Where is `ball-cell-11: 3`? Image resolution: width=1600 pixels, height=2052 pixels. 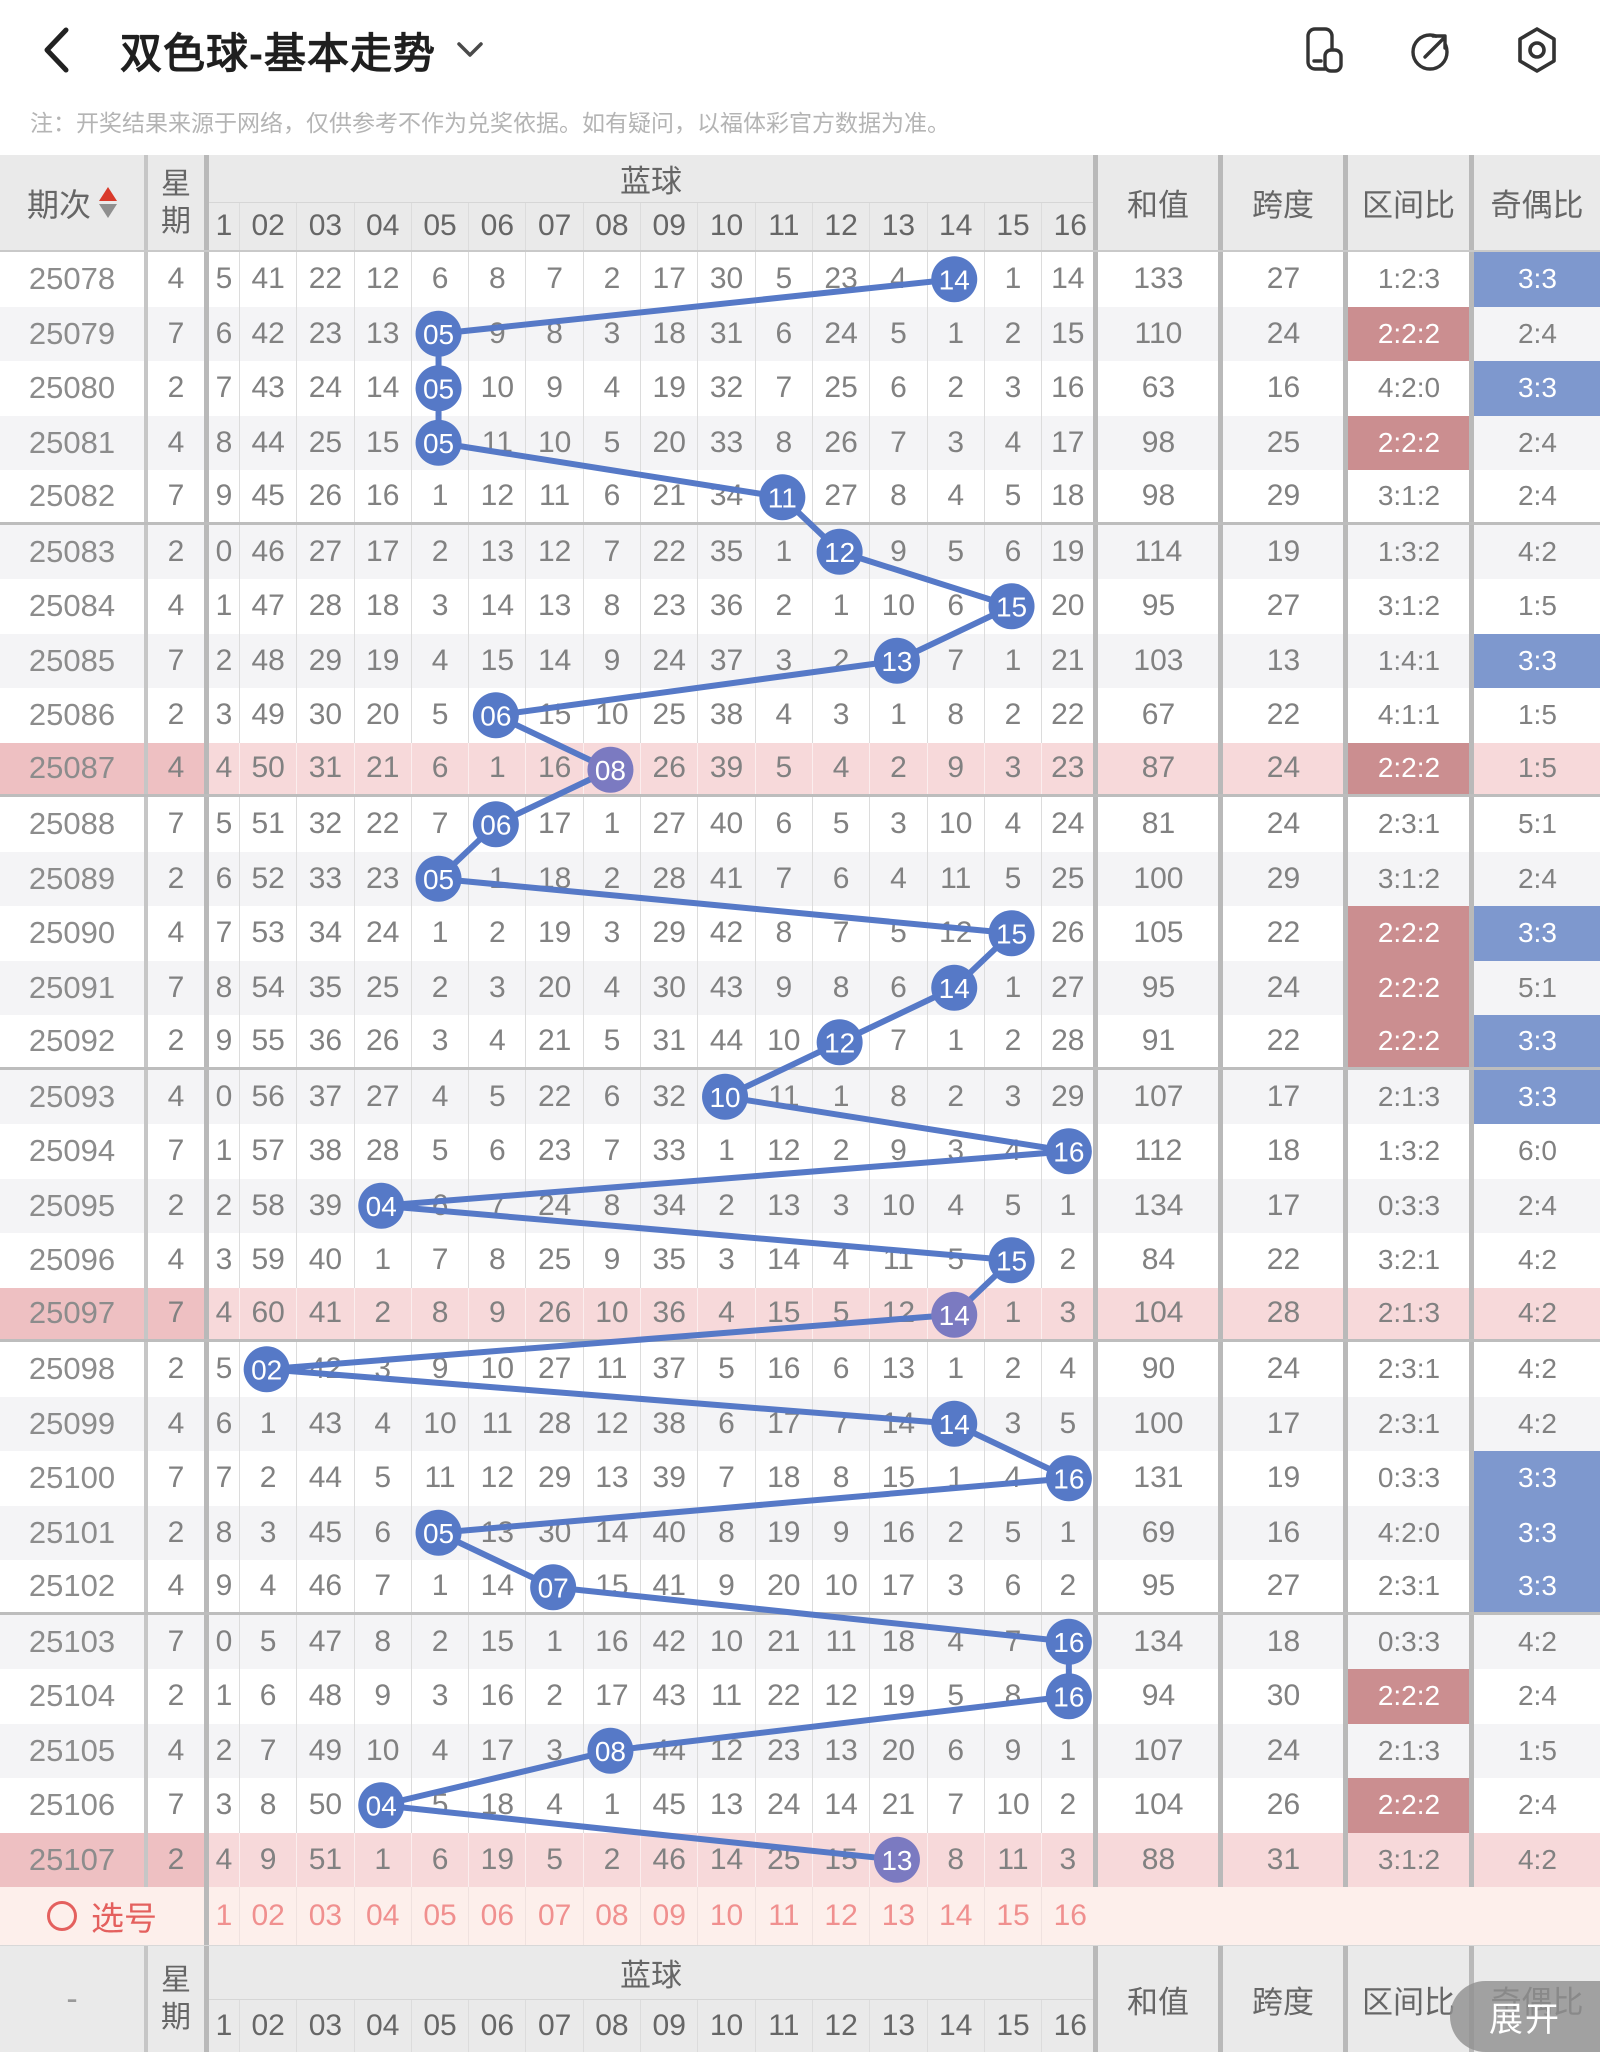 ball-cell-11: 3 is located at coordinates (783, 660).